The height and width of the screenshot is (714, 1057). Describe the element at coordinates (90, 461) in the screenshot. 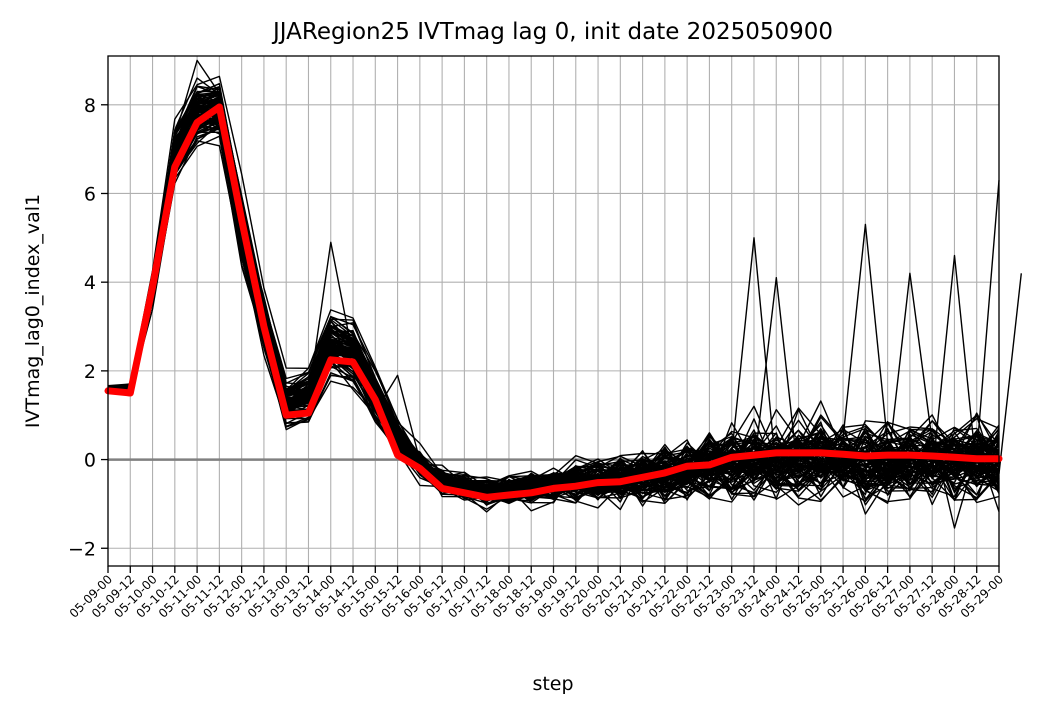

I see `y-tick-label: 0` at that location.